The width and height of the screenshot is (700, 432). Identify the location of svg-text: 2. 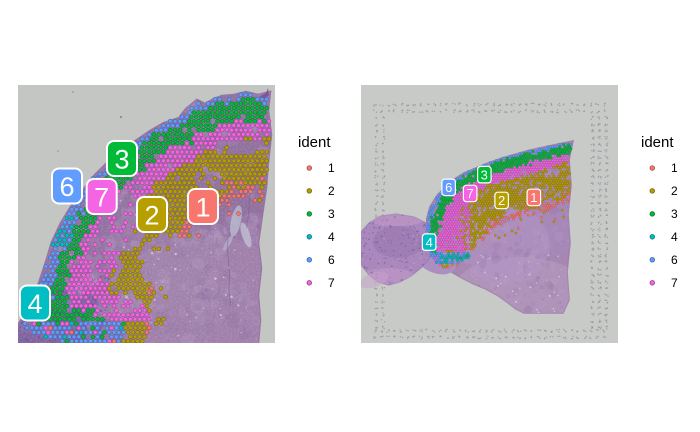
(151, 215).